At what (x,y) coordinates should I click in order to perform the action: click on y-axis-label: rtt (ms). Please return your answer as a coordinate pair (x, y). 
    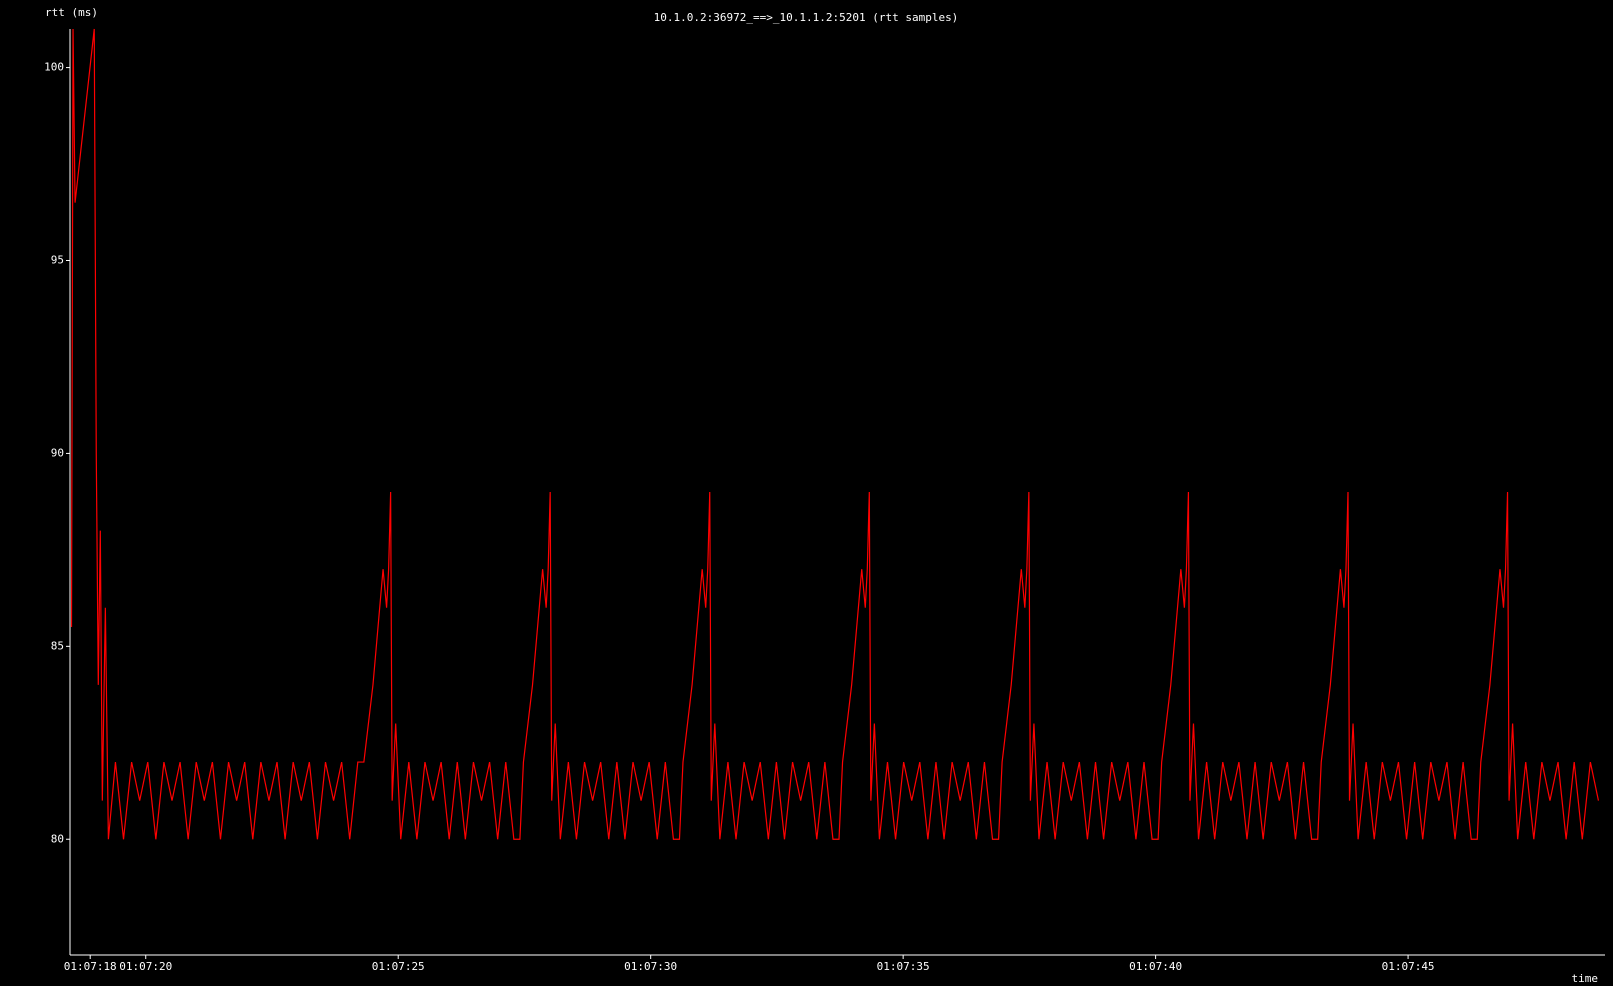
    Looking at the image, I should click on (71, 12).